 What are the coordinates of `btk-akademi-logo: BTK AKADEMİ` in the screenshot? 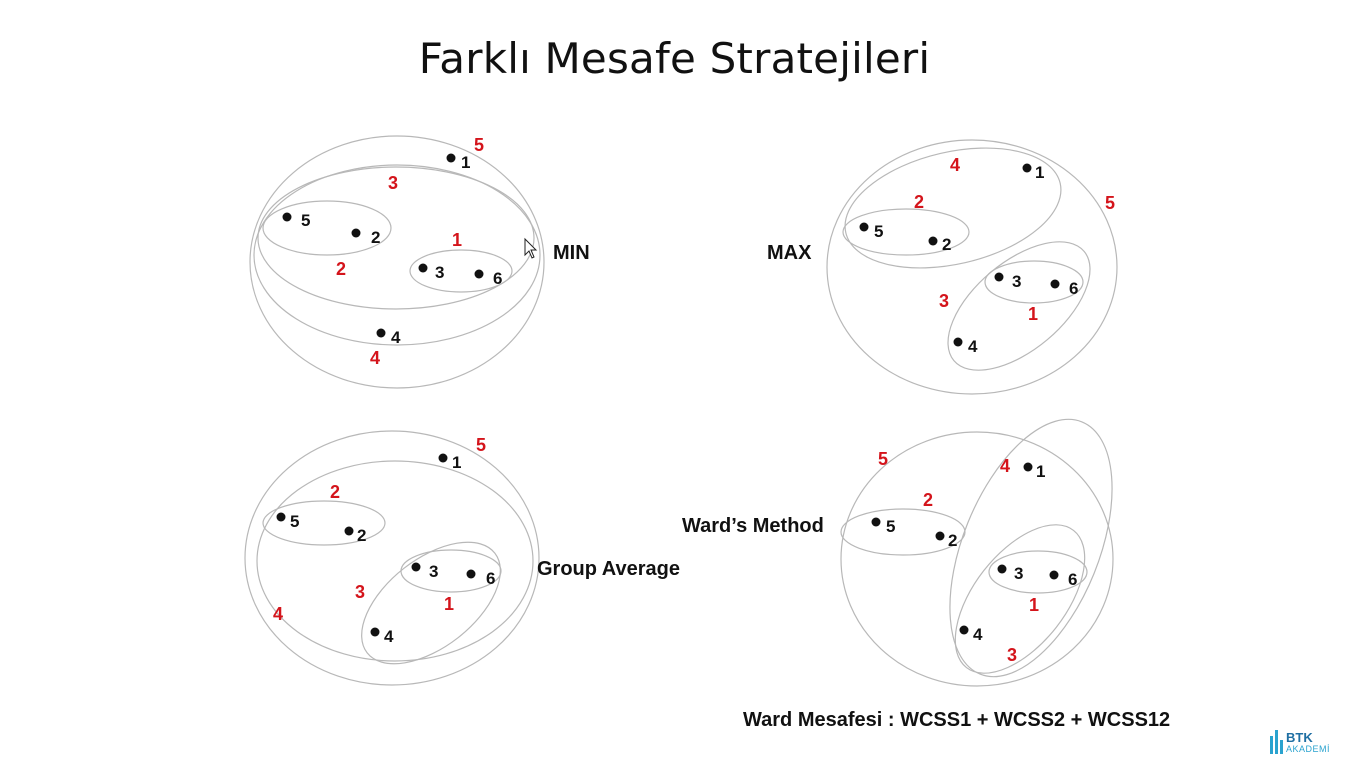 It's located at (1301, 743).